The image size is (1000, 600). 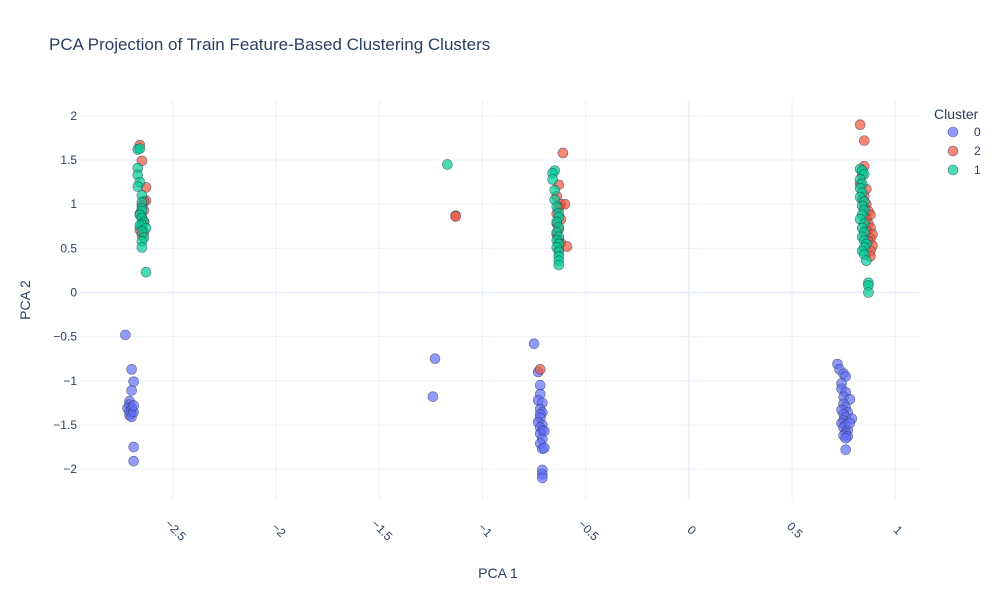 I want to click on legend-item-2: 2, so click(x=964, y=151).